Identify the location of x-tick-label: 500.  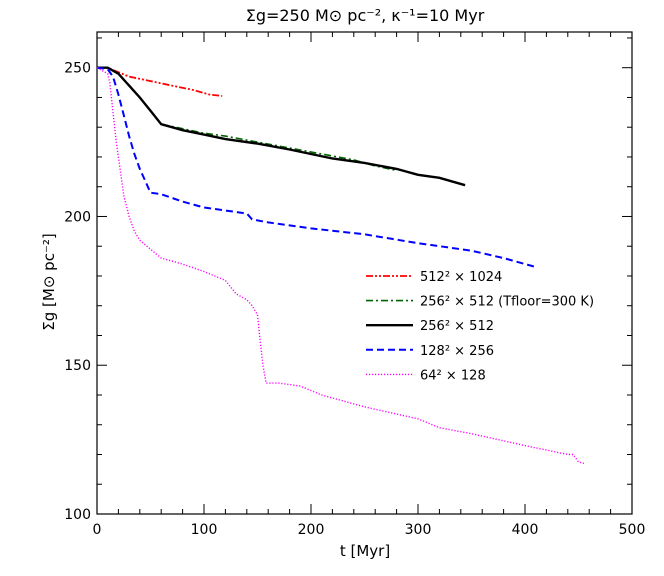
(632, 530).